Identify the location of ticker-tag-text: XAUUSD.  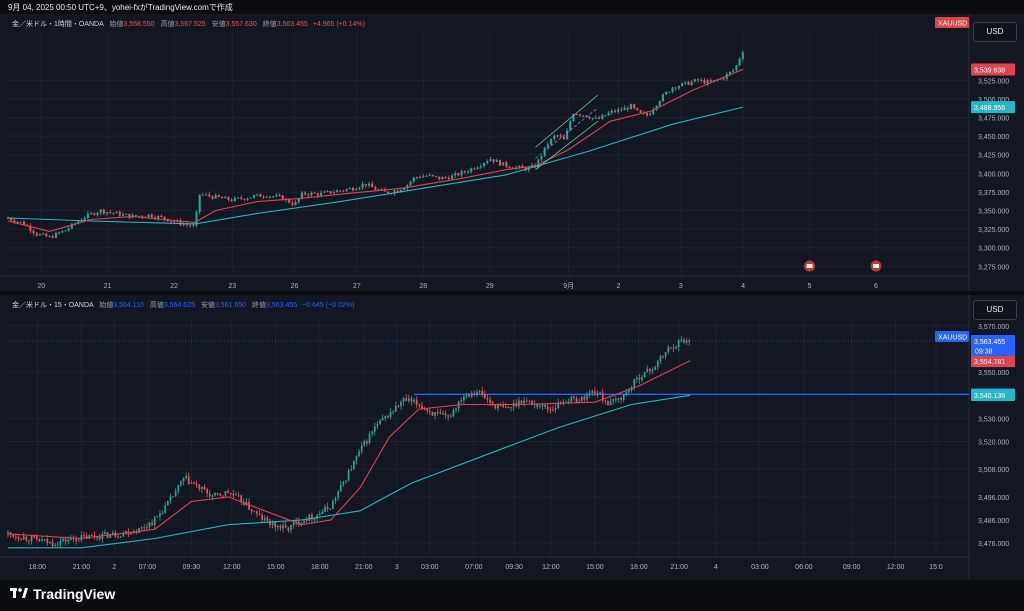
(952, 24).